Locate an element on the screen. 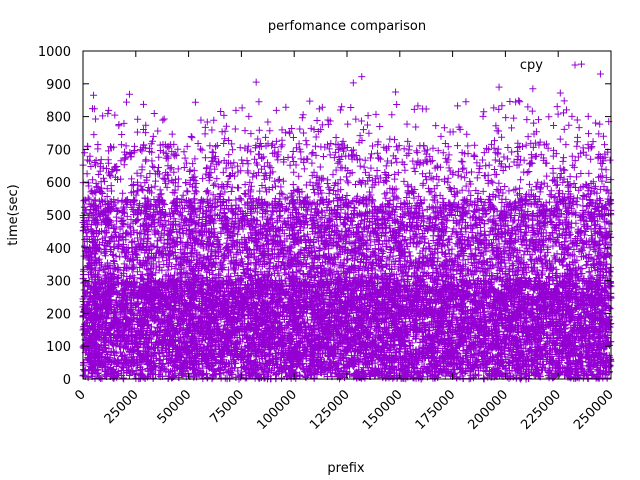  y-axis-label: time(sec) is located at coordinates (13, 214).